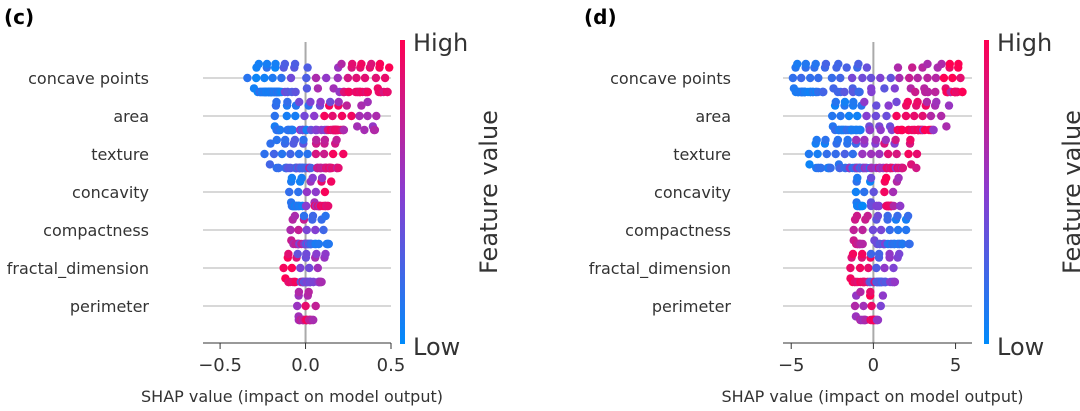 The image size is (1080, 411). I want to click on feature-label: texture, so click(120, 154).